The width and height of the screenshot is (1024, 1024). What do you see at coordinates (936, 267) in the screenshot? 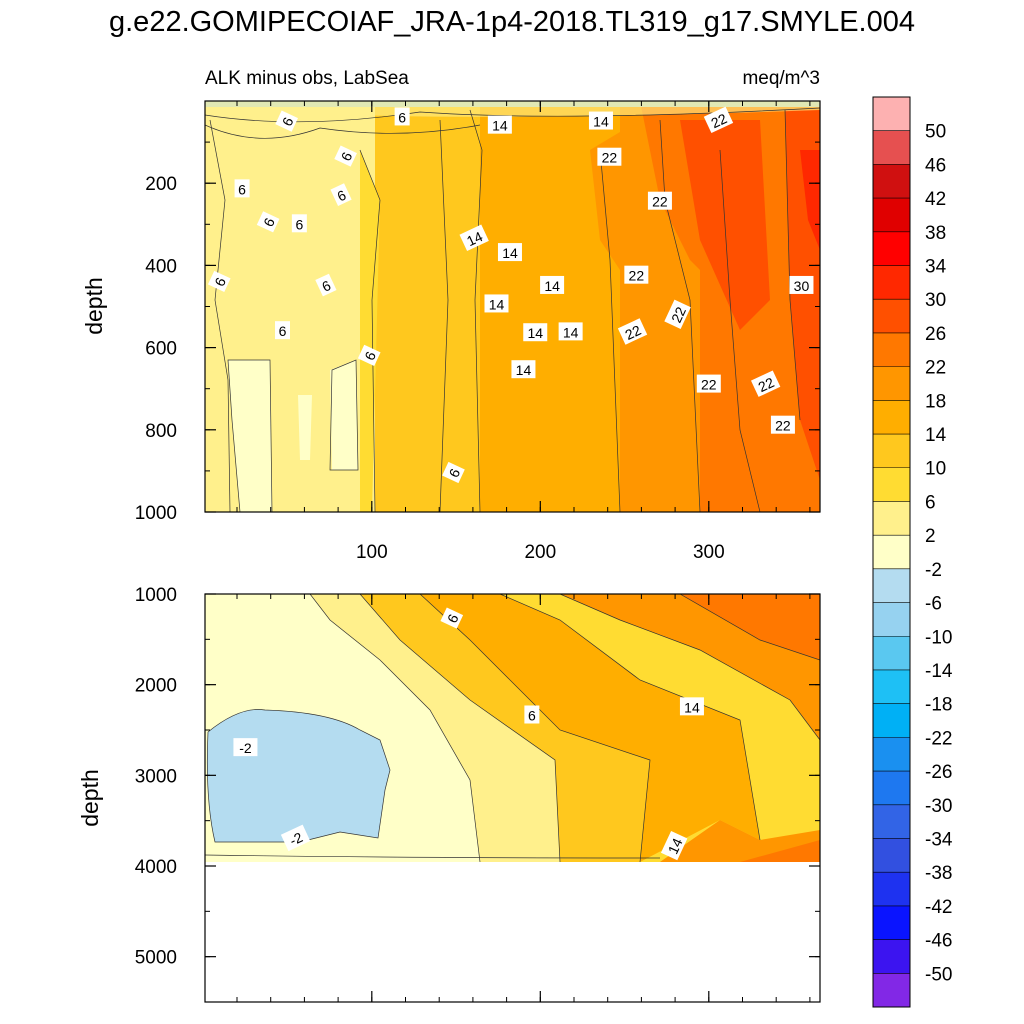
I see `colorbar-label: 34` at bounding box center [936, 267].